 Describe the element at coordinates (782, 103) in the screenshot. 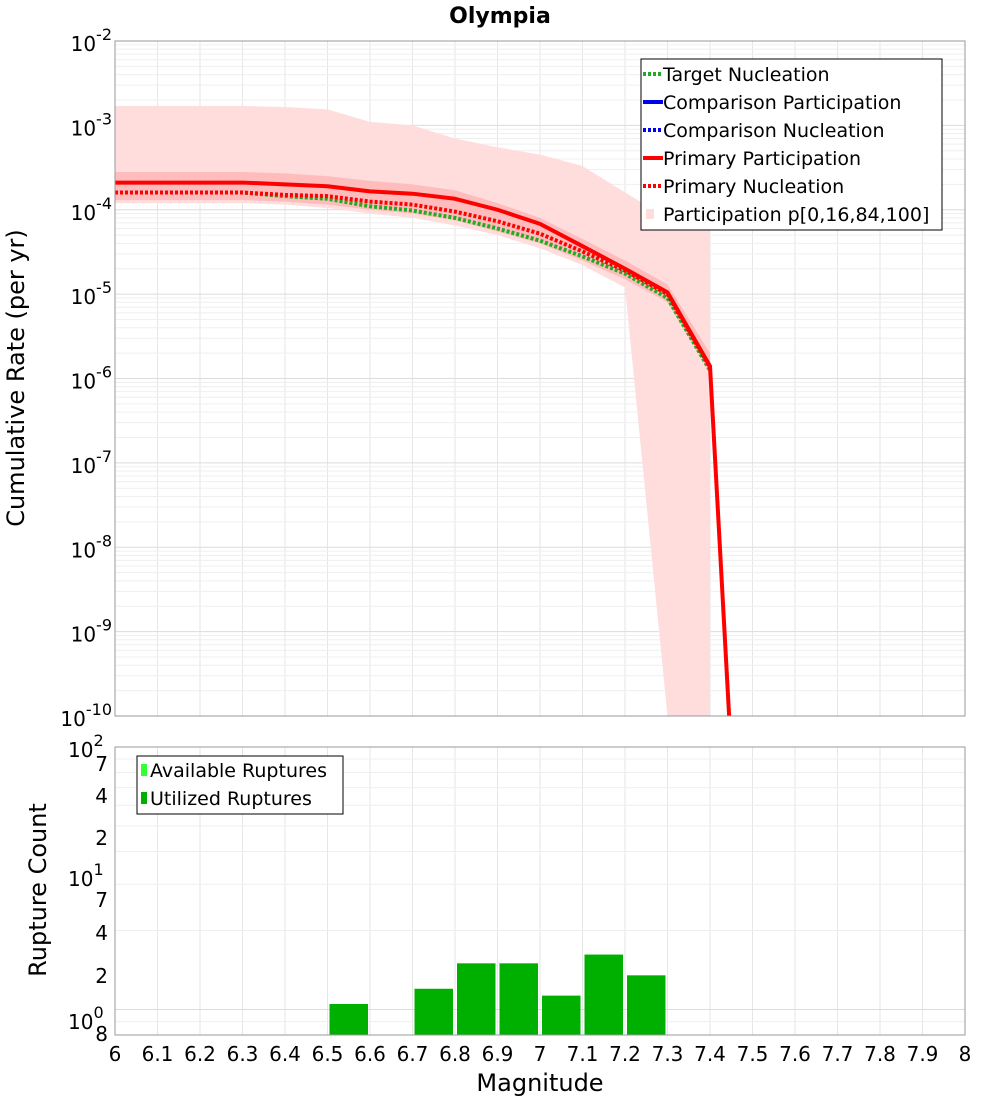

I see `legend-label: Comparison Participation` at that location.